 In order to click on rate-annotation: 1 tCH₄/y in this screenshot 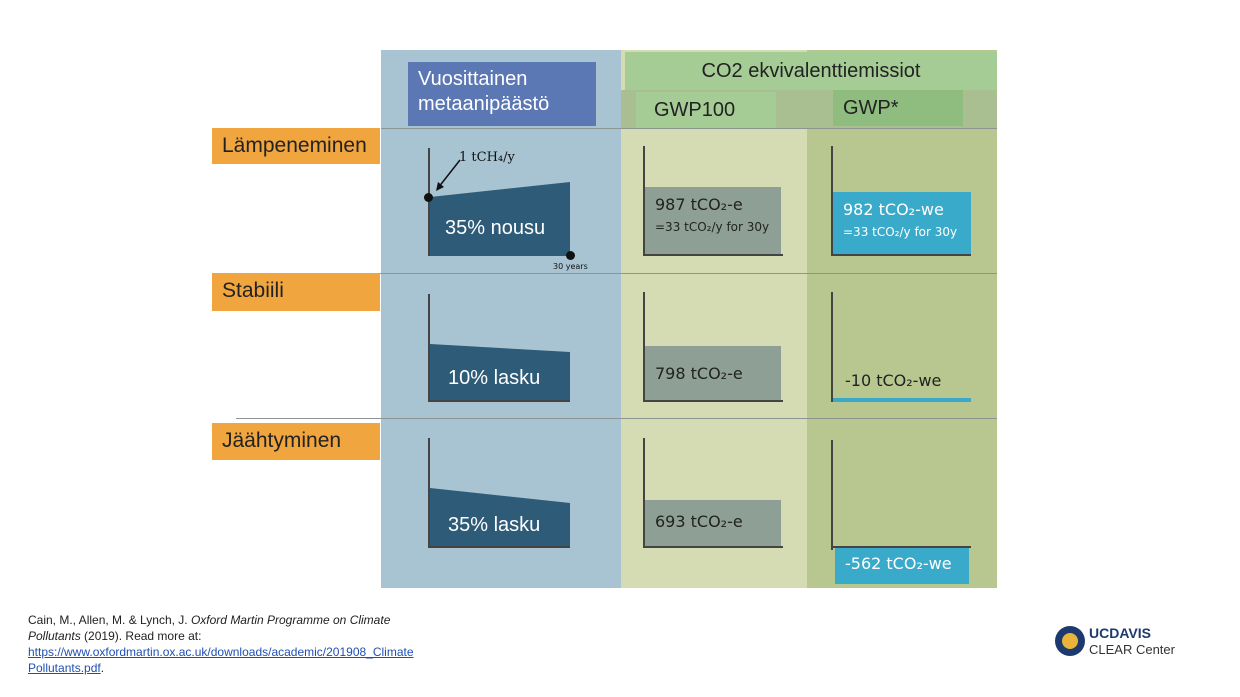, I will do `click(487, 157)`.